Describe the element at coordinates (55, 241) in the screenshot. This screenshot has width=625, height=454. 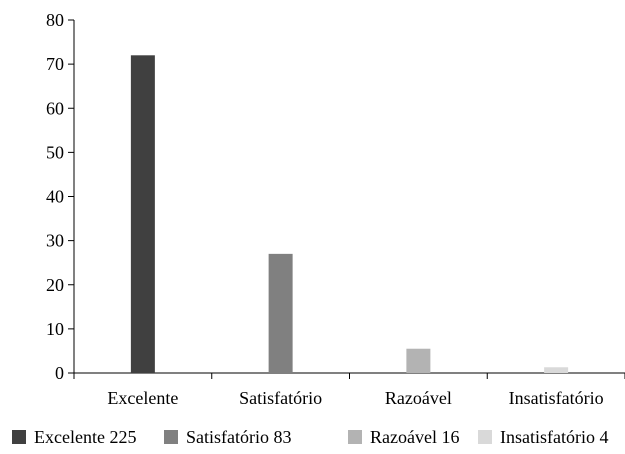
I see `y-tick-label: 30` at that location.